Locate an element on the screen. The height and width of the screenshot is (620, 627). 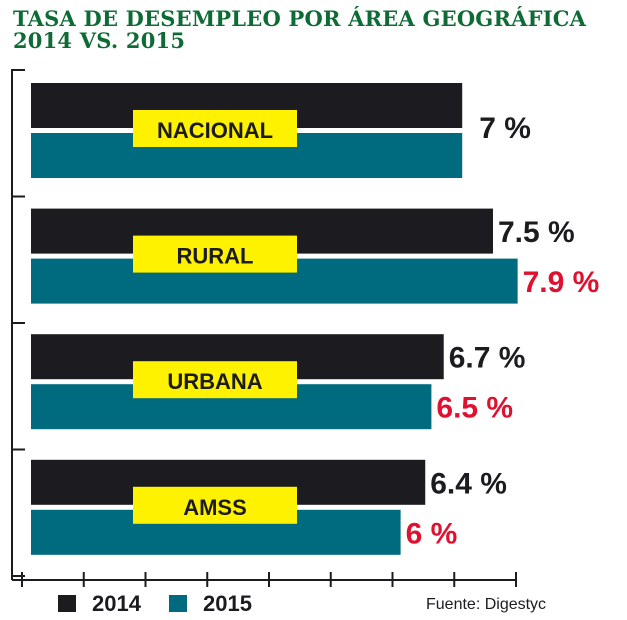
category-label-amss: AMSS is located at coordinates (215, 507).